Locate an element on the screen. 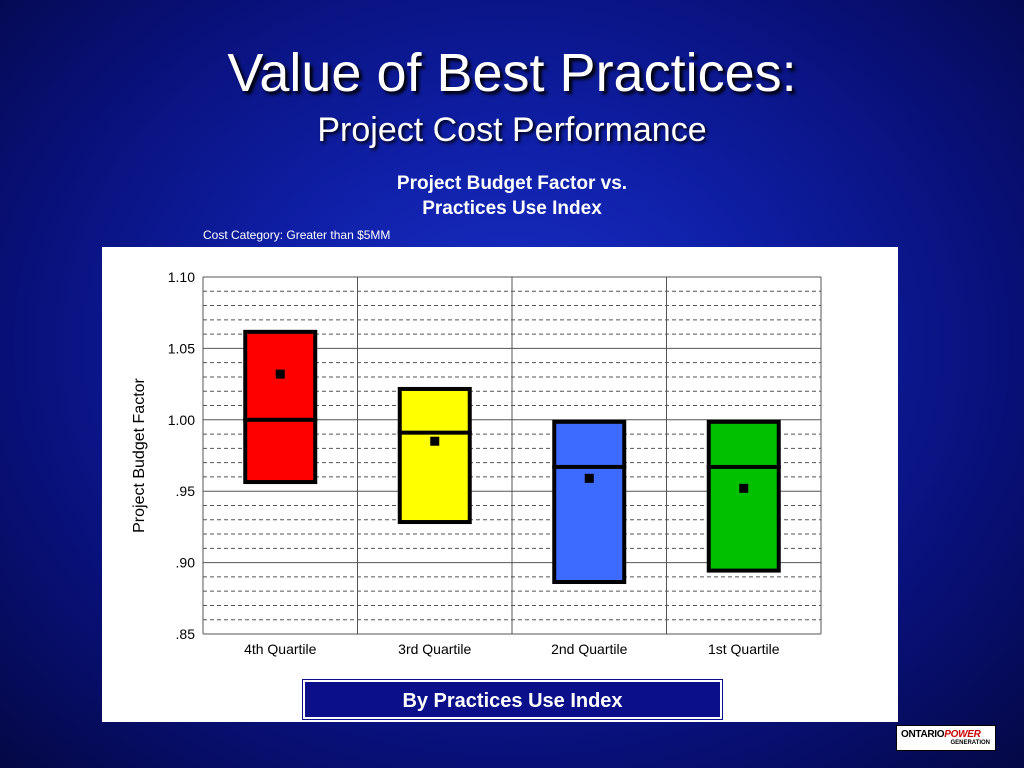 Image resolution: width=1024 pixels, height=768 pixels. x-tick-label: 3rd Quartile is located at coordinates (434, 649).